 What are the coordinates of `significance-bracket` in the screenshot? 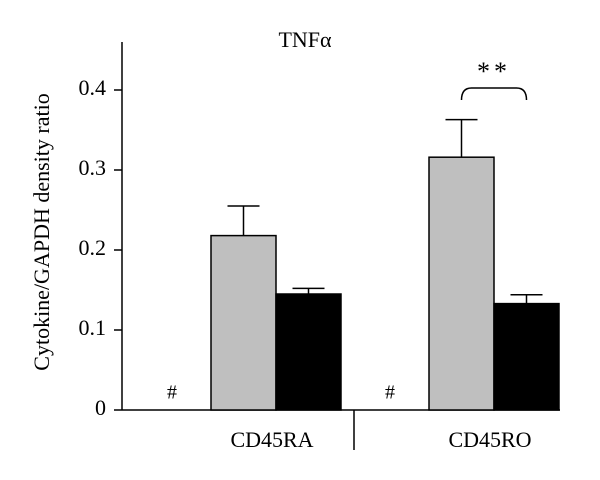 It's located at (494, 94).